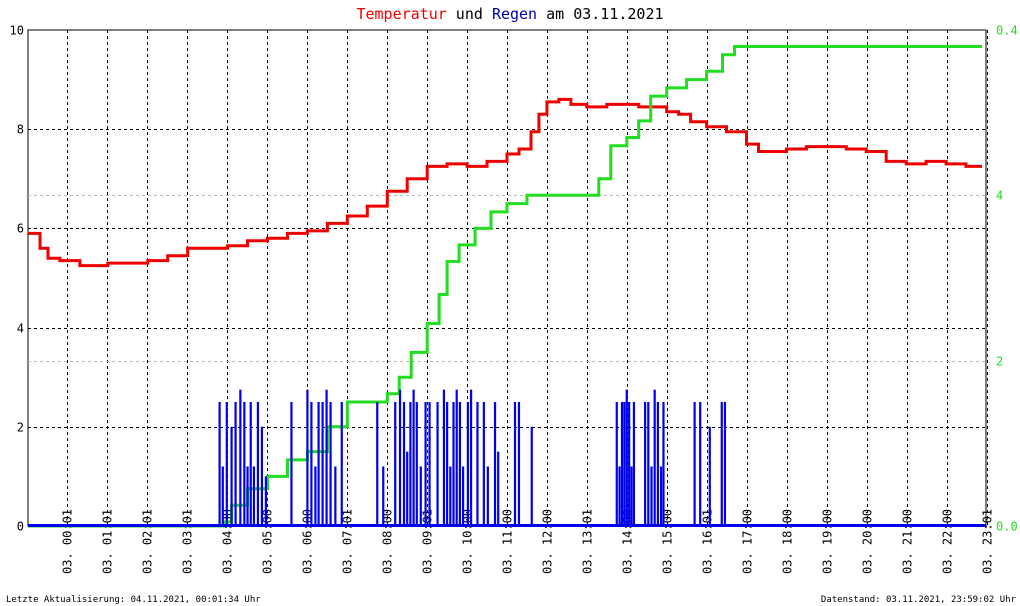 Image resolution: width=1020 pixels, height=606 pixels. I want to click on x-tick-label: 03. 22:00, so click(948, 541).